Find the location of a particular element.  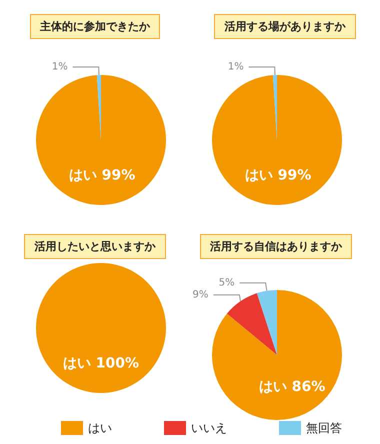

slice-label: はい 100% is located at coordinates (101, 364).